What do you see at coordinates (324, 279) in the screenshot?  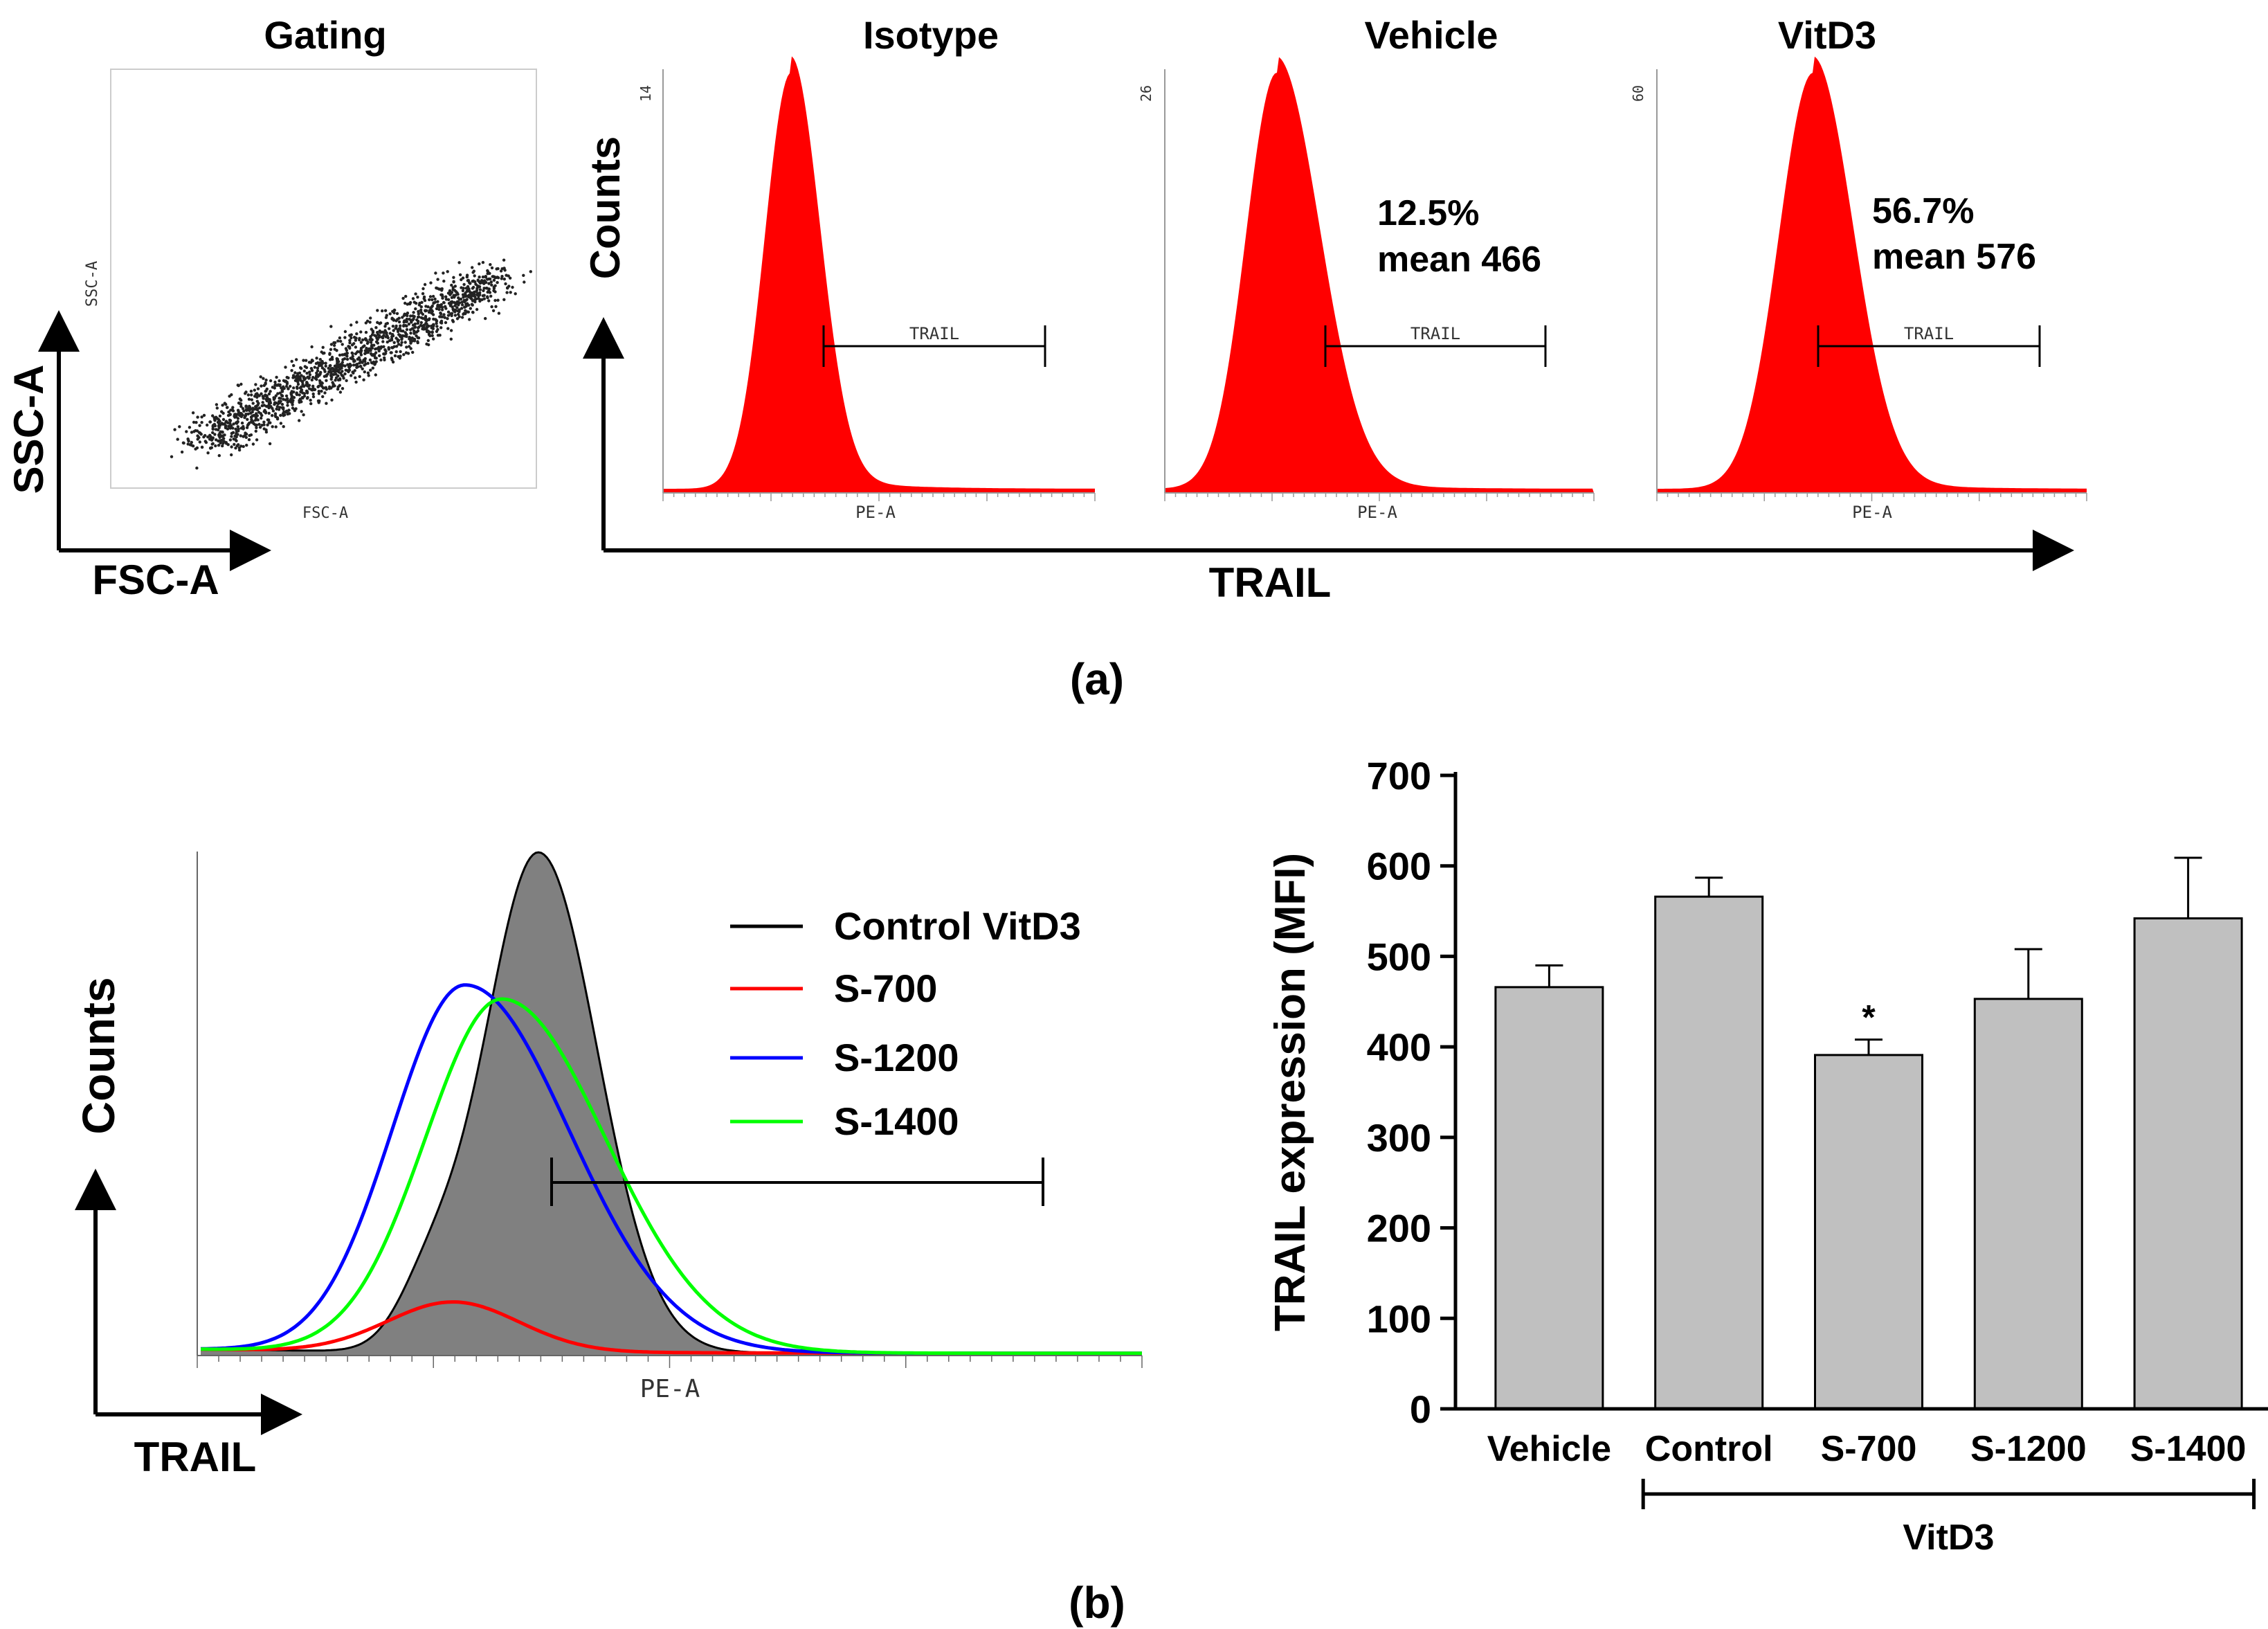 I see `gating-plot-frame` at bounding box center [324, 279].